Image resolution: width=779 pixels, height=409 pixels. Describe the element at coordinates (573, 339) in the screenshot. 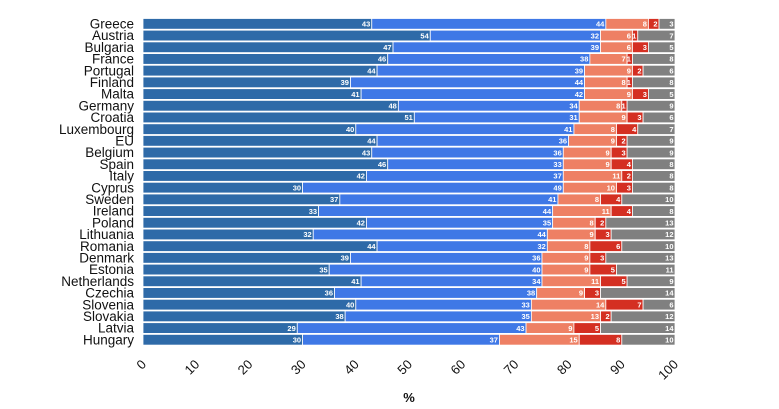

I see `data-label-hungary-segment-3: 15` at that location.